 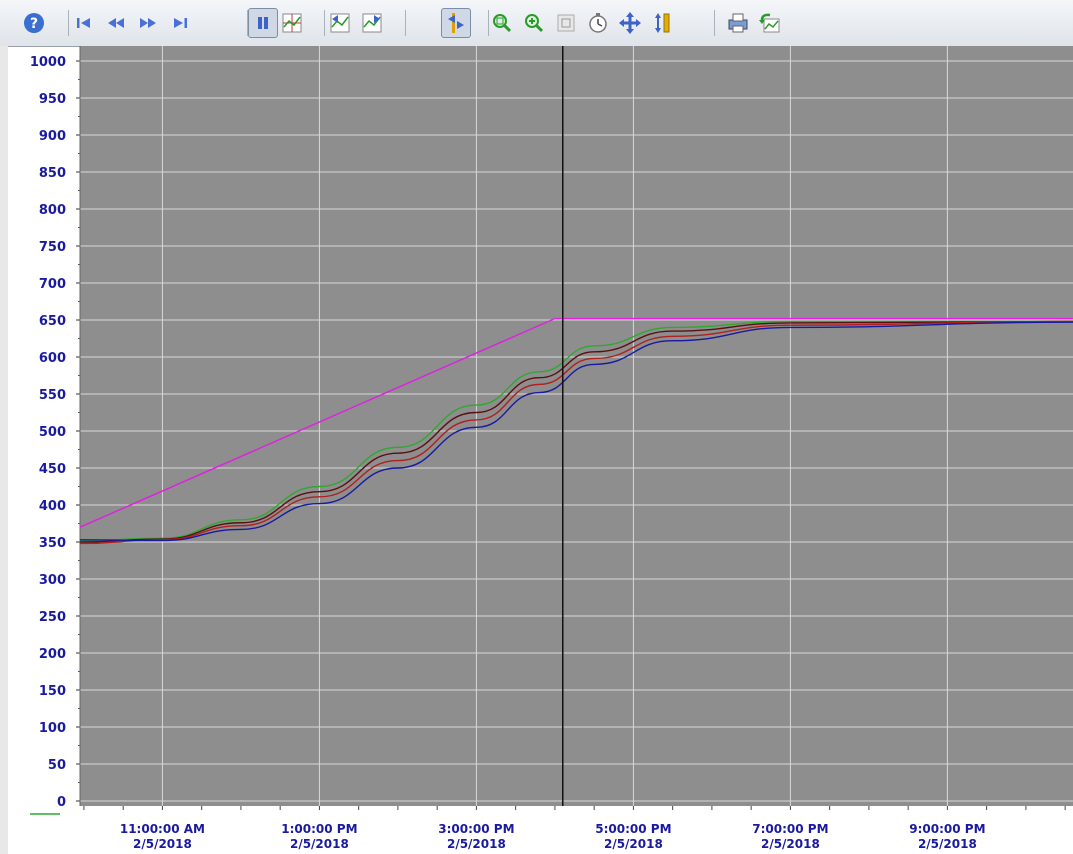 I want to click on trend-back-button, so click(x=340, y=23).